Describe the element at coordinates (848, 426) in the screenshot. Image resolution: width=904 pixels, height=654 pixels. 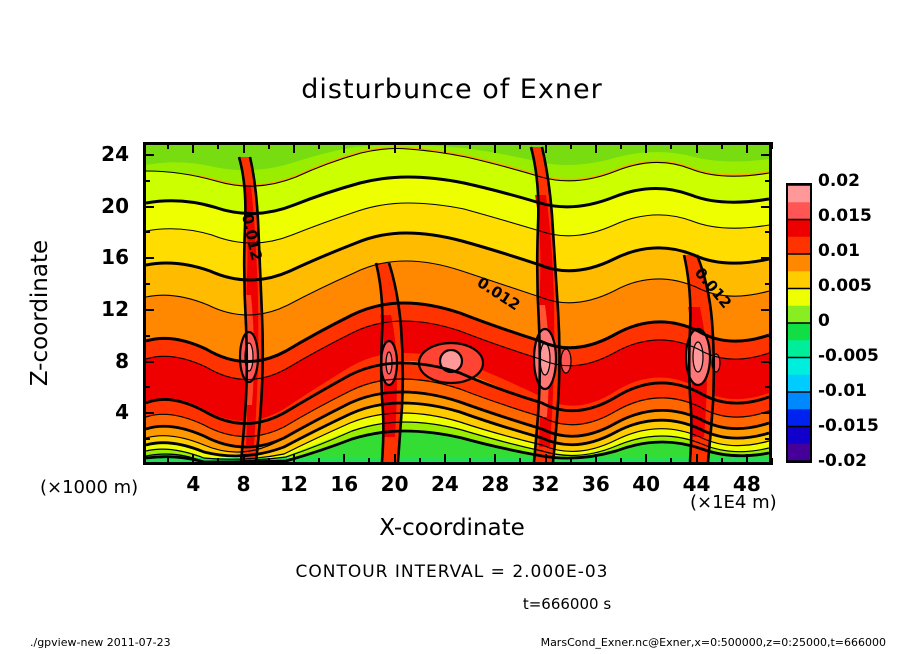
I see `colorbar-tick-label: -0.015` at that location.